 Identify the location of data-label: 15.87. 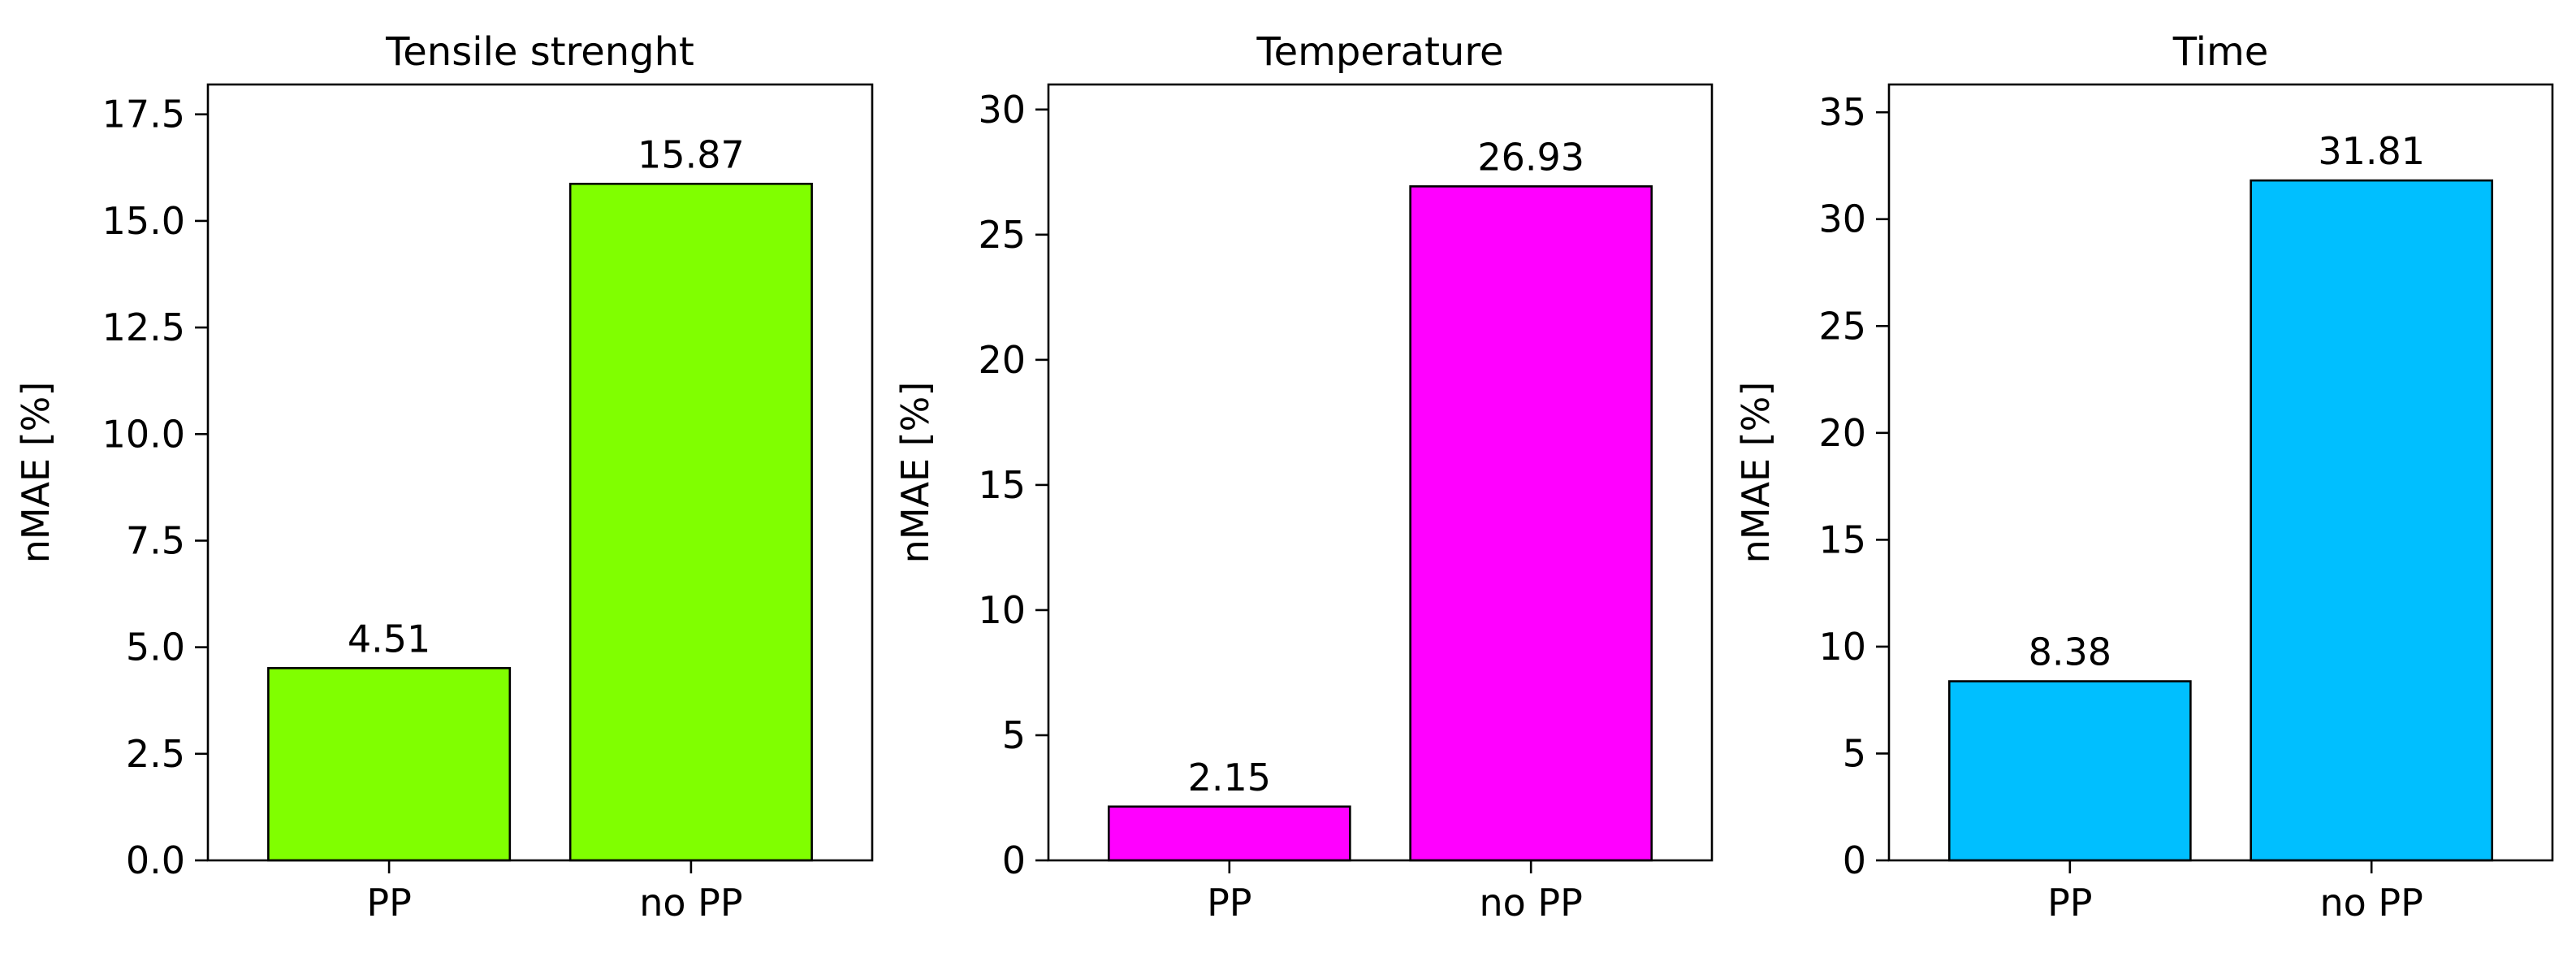
(692, 154).